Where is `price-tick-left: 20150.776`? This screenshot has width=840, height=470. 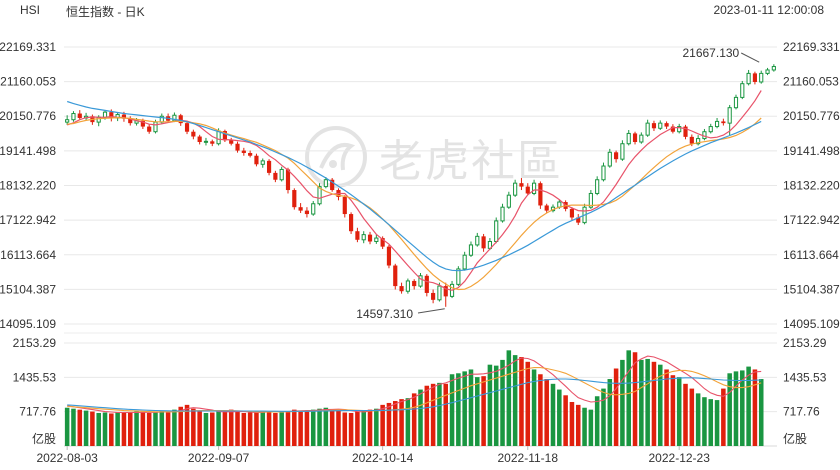 price-tick-left: 20150.776 is located at coordinates (28, 116).